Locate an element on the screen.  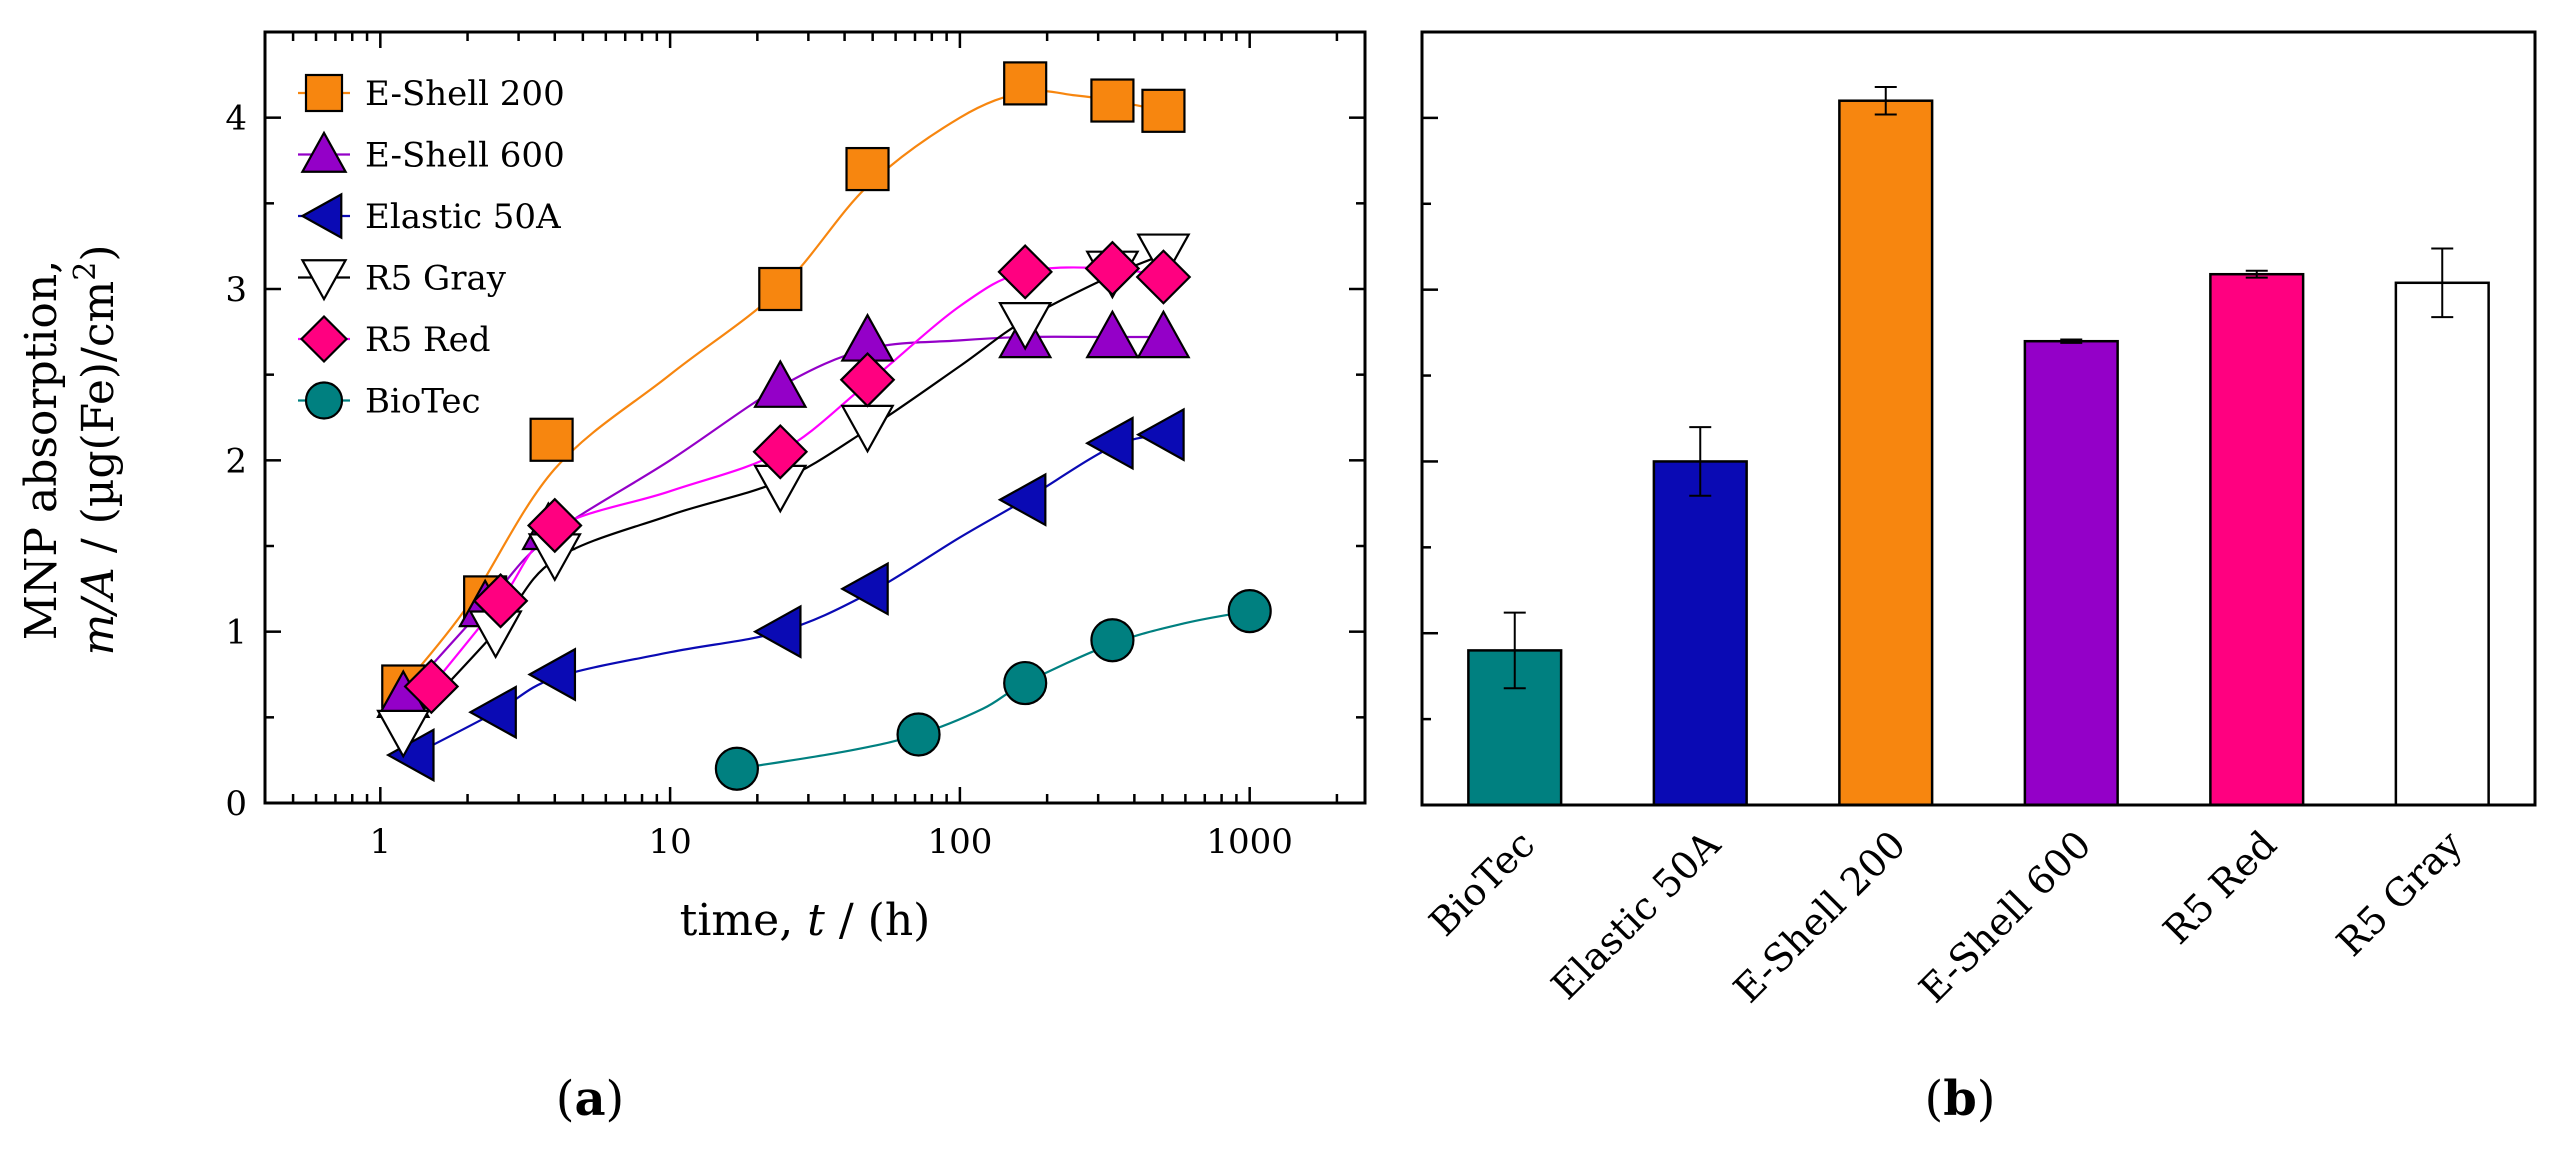
x-tick-label: 1 is located at coordinates (380, 842).